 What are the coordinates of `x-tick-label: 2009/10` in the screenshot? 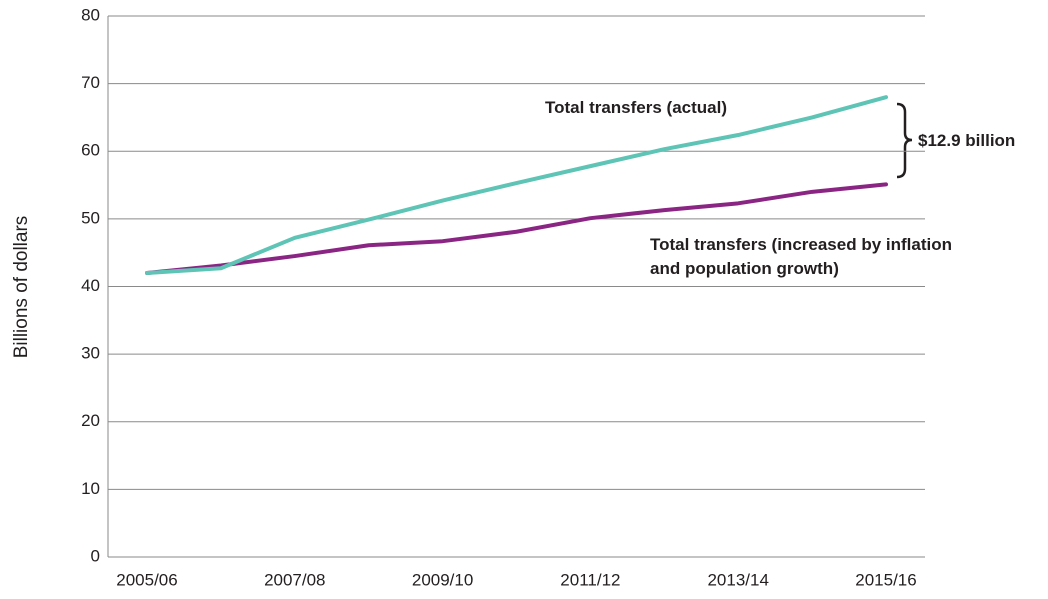 It's located at (442, 579).